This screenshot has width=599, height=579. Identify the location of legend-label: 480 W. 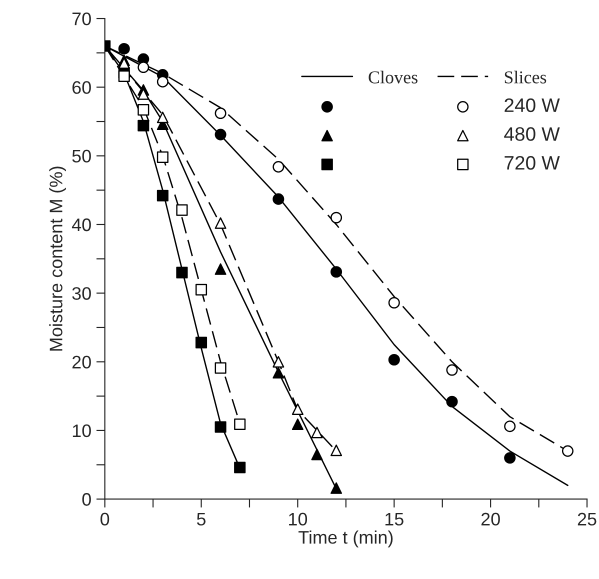
(532, 134).